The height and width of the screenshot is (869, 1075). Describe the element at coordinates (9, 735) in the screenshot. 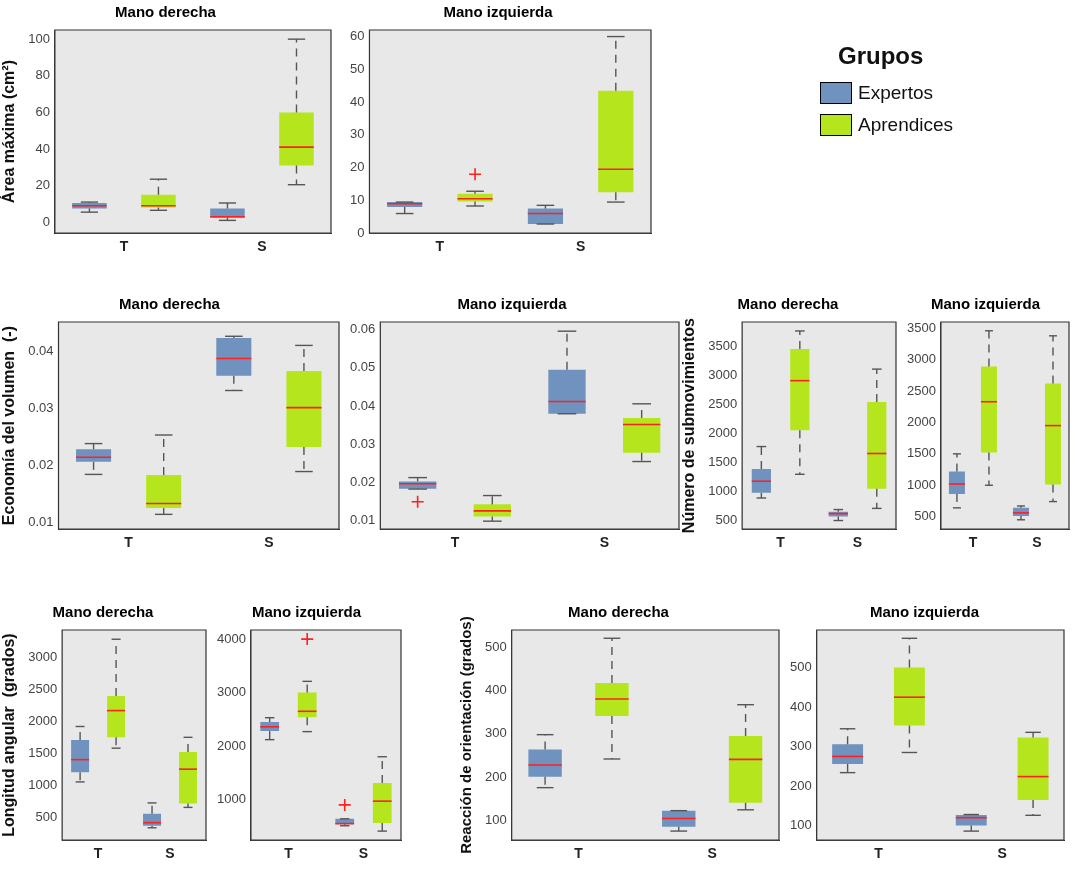

I see `y-axis-title: Longitud angular (grados)` at that location.